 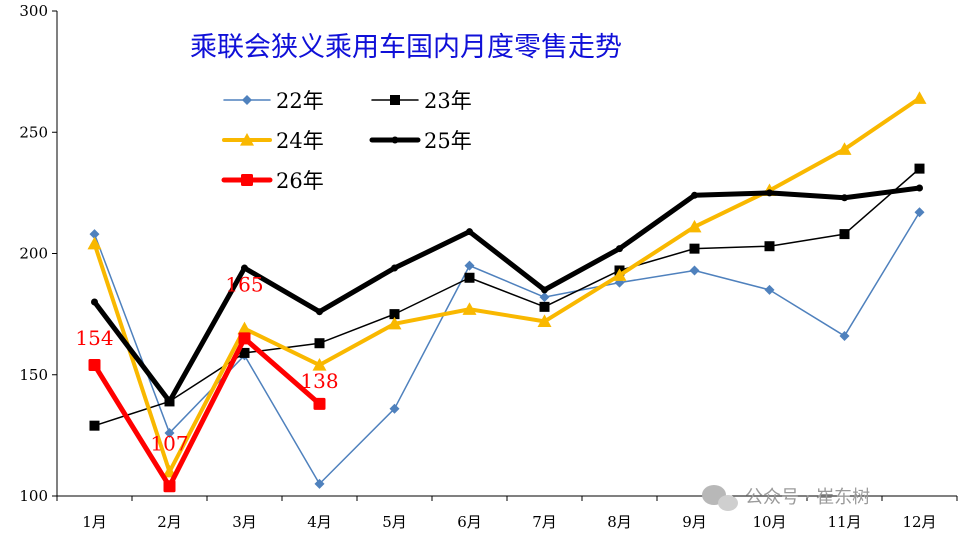 What do you see at coordinates (807, 497) in the screenshot?
I see `watermark-text: 公众号 · 崔东树` at bounding box center [807, 497].